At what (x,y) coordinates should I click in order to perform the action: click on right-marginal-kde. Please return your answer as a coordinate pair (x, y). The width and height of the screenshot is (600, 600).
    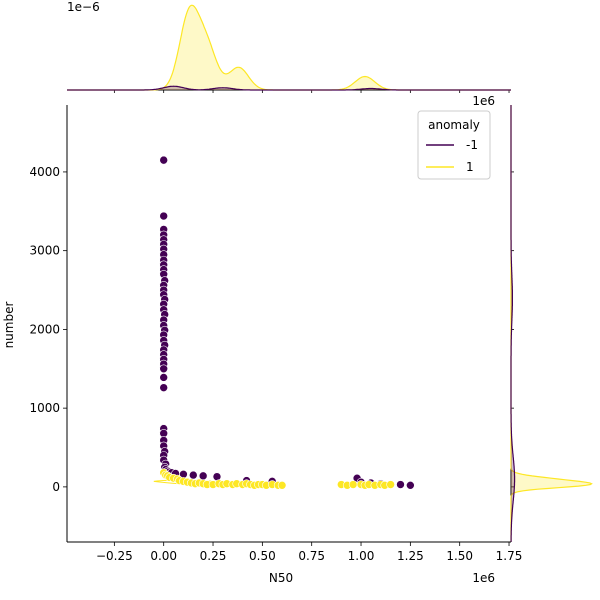
    Looking at the image, I should click on (551, 323).